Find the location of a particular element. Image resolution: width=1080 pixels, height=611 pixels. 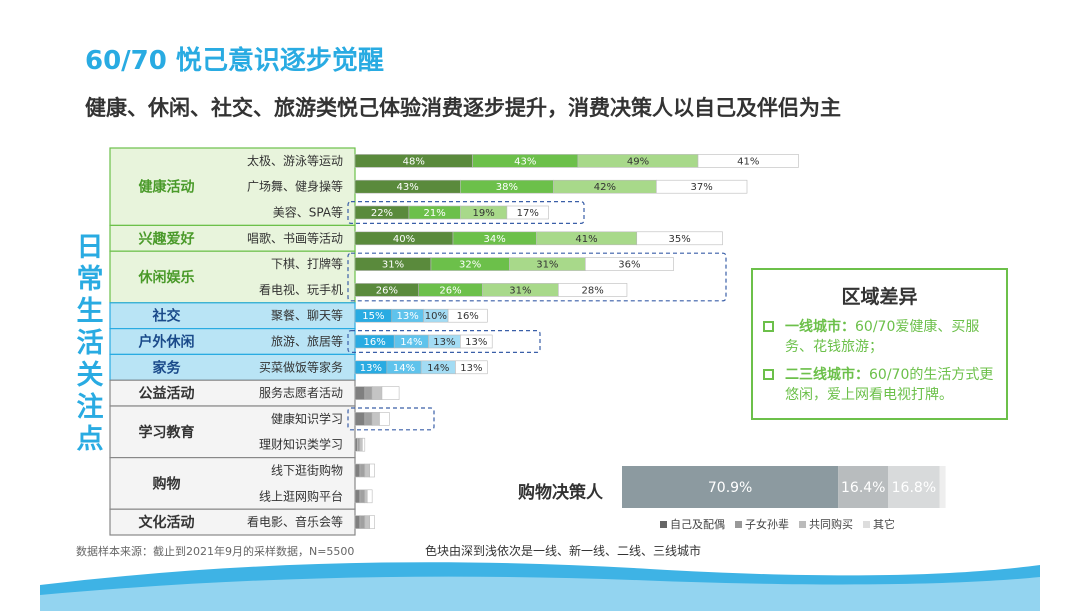

legend-item: 自己及配偶 is located at coordinates (692, 524).